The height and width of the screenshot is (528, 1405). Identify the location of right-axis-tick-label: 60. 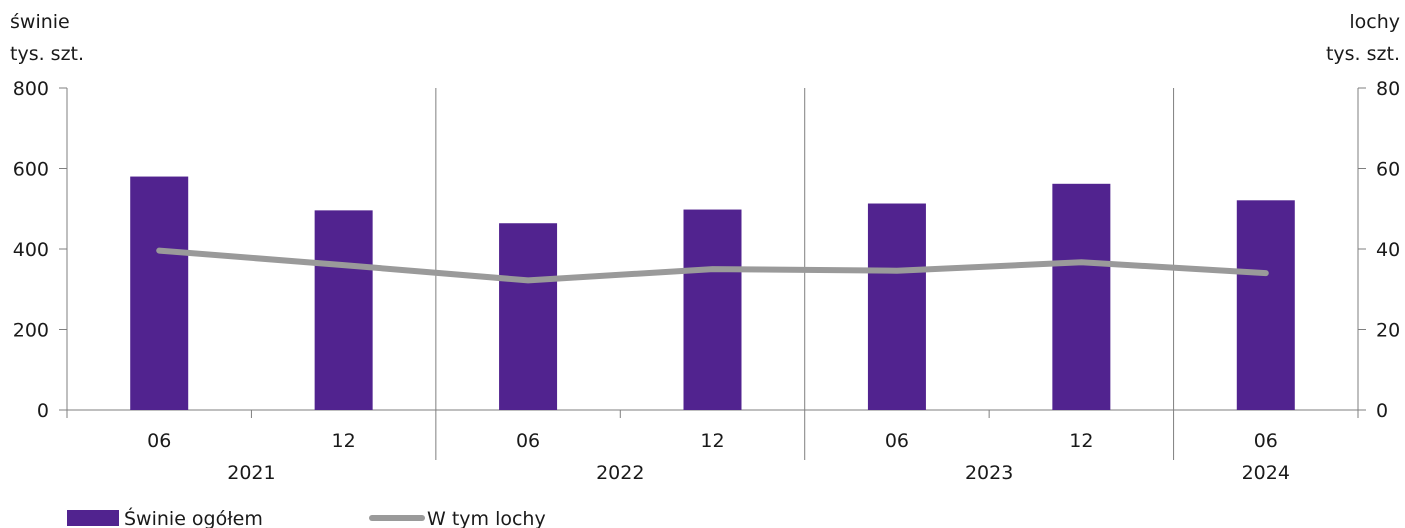
(1388, 170).